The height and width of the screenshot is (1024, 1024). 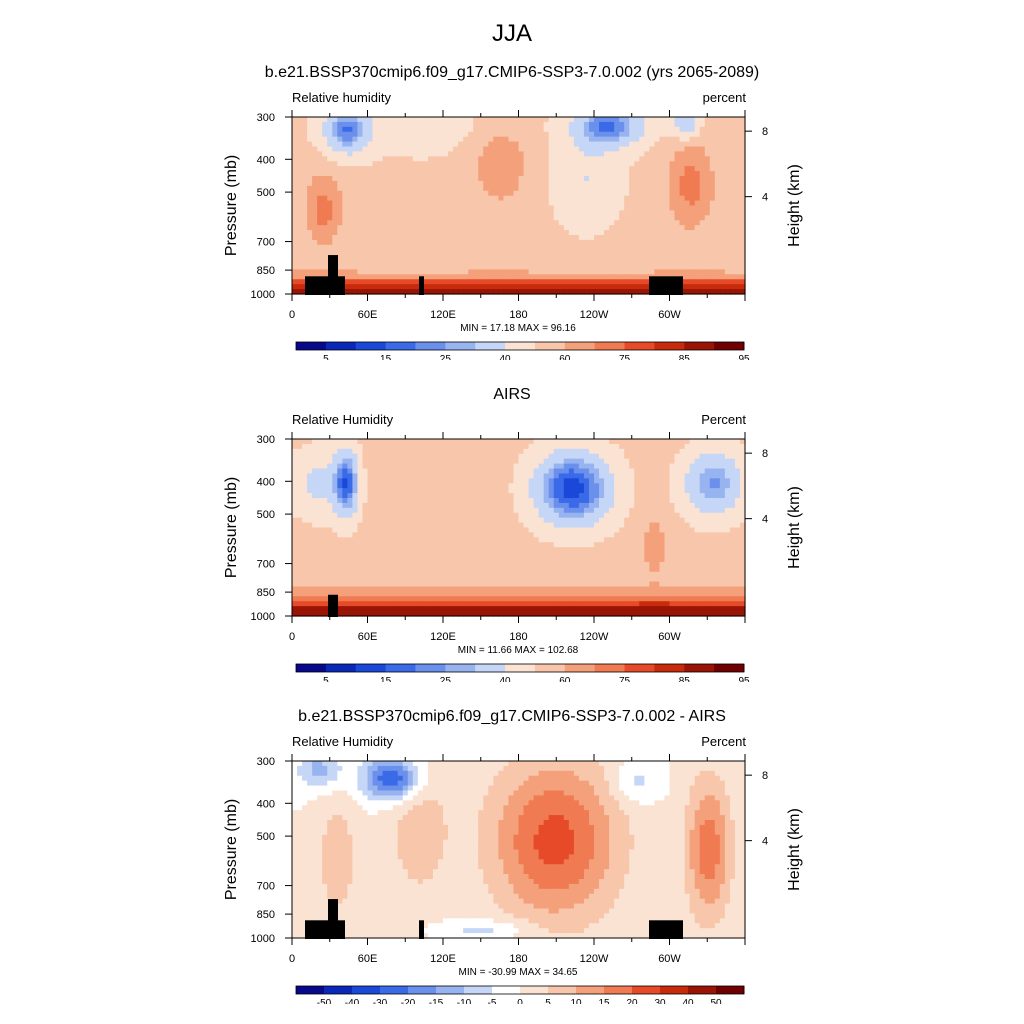 I want to click on y2-tick-label: 8, so click(x=765, y=776).